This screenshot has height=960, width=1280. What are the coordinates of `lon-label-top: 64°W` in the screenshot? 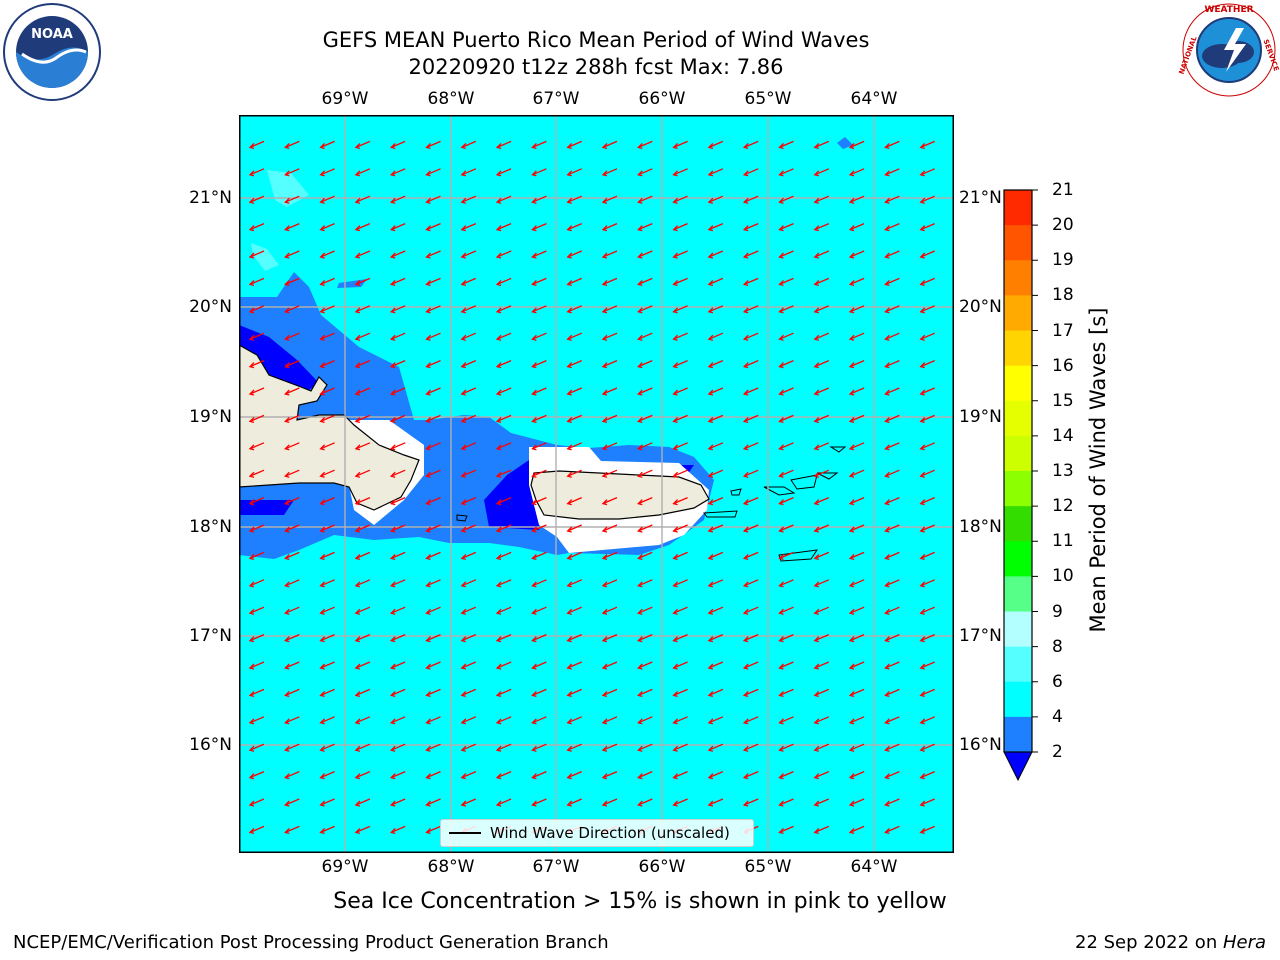 It's located at (874, 99).